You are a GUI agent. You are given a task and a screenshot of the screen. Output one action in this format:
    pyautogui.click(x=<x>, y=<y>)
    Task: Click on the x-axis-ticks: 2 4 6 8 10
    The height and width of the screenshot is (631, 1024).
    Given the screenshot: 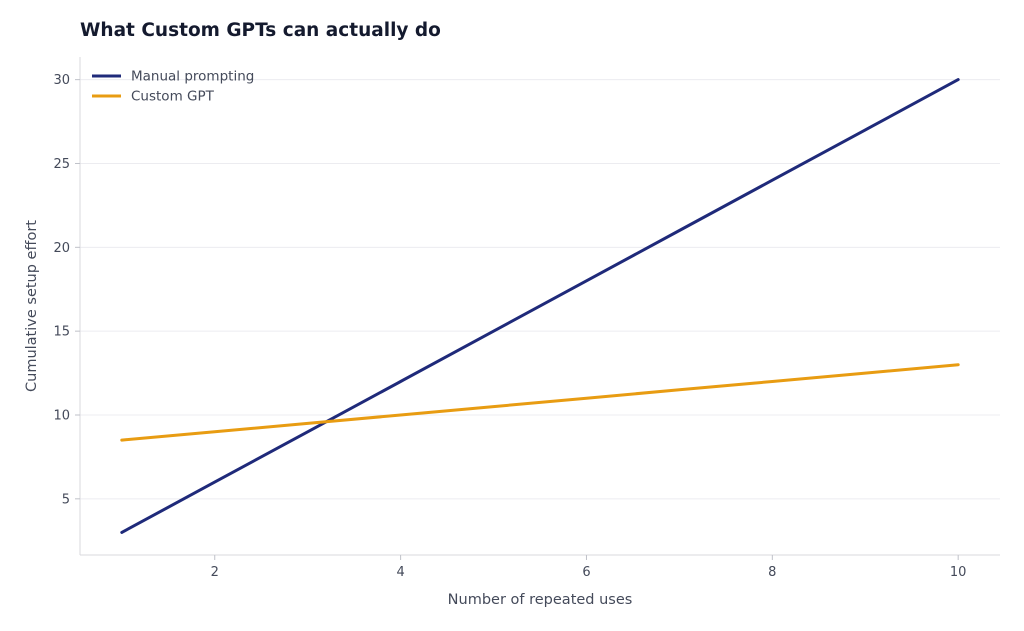 What is the action you would take?
    pyautogui.click(x=589, y=567)
    